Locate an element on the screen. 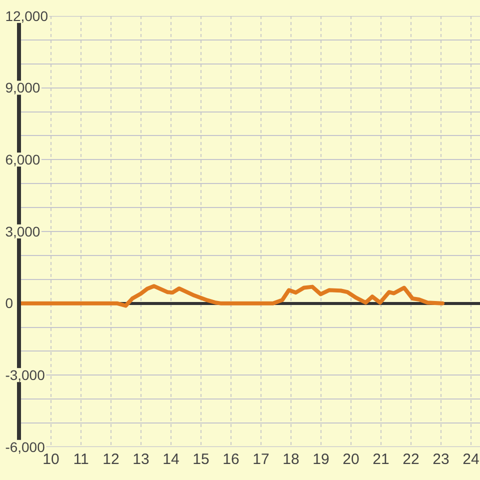  x-tick-label: 13 is located at coordinates (141, 459).